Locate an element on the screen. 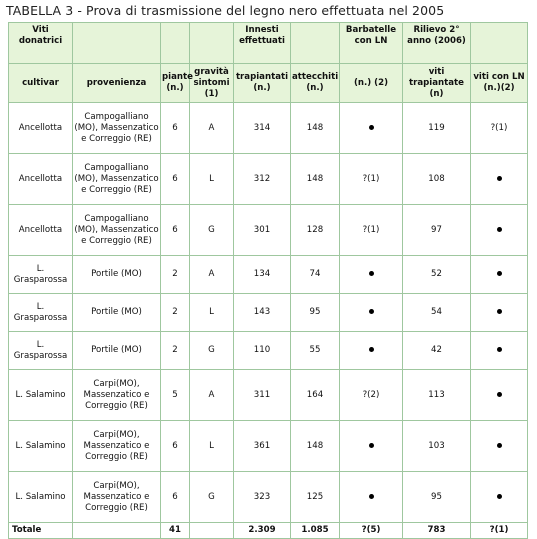  header-viti-donatrici: Viti donatrici is located at coordinates (40, 43).